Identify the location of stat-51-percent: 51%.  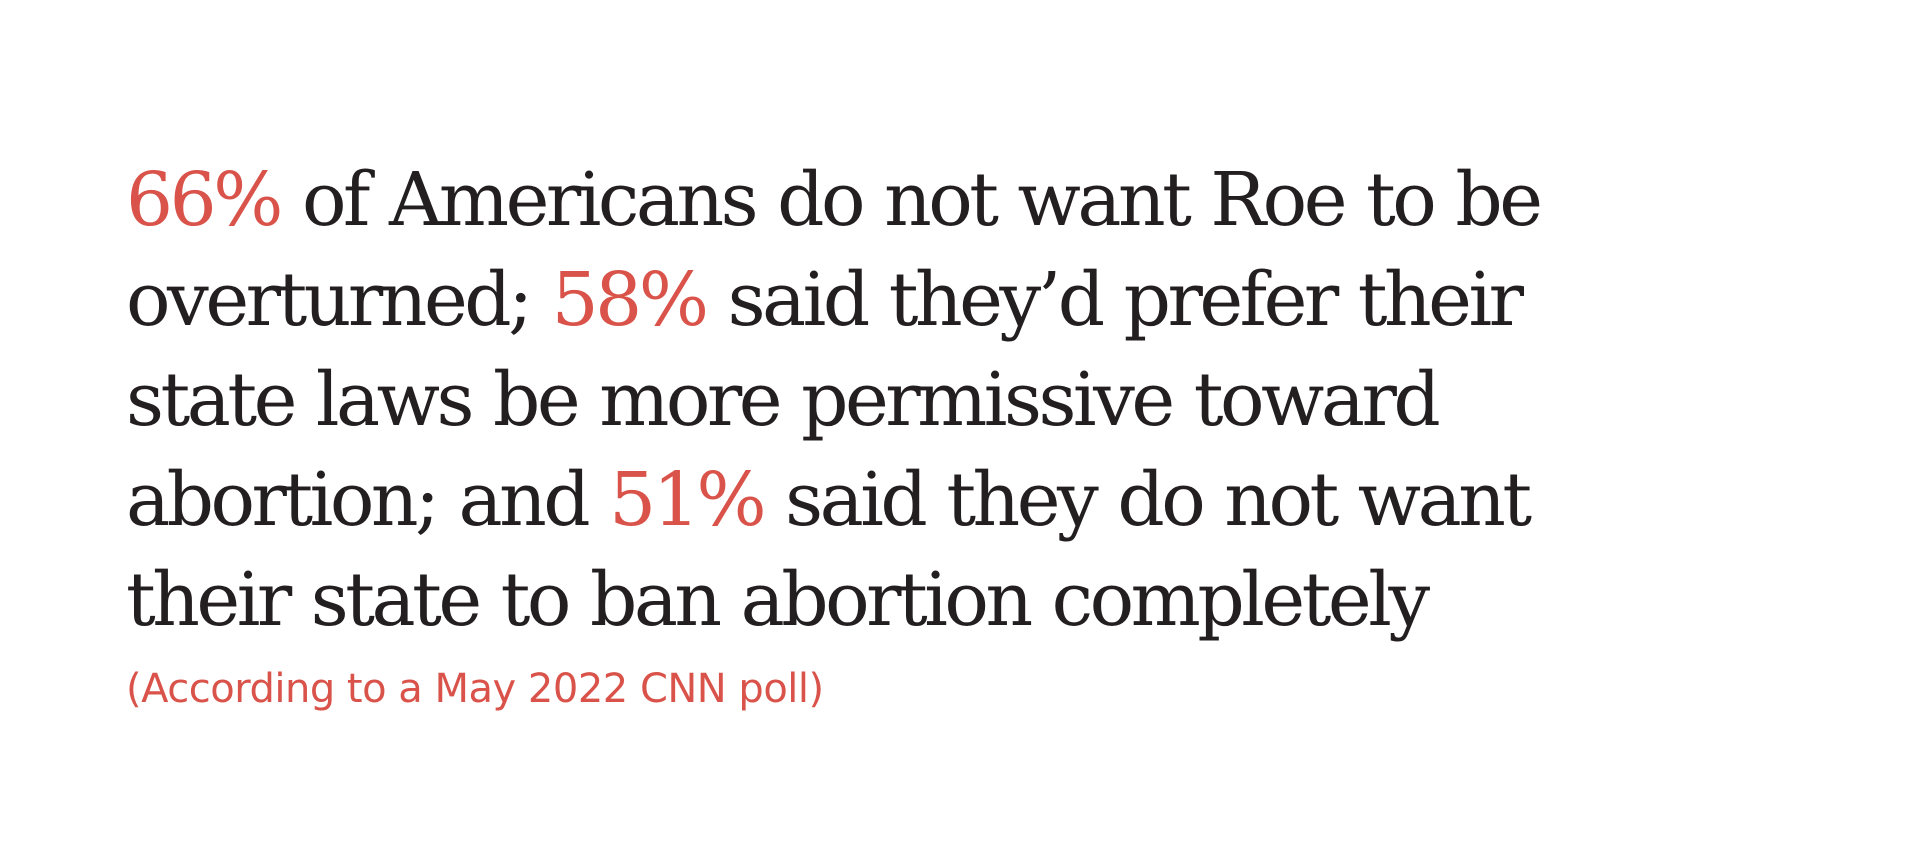
(687, 500).